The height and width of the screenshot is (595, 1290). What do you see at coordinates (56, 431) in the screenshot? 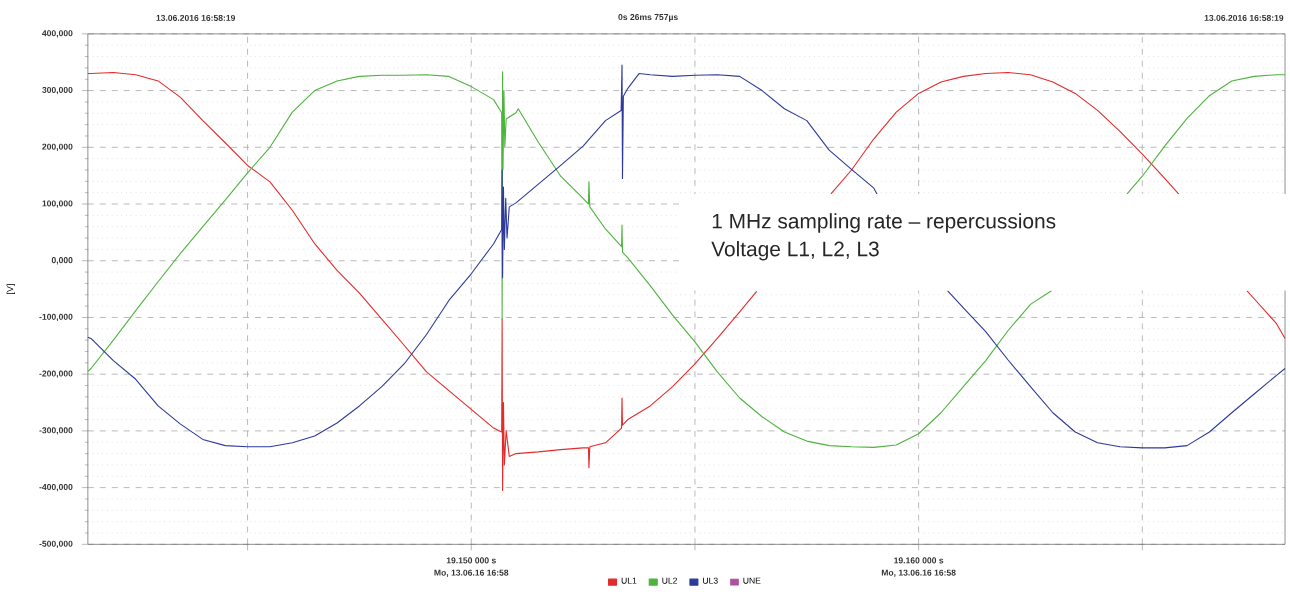
I see `y-tick-label: -300,000` at bounding box center [56, 431].